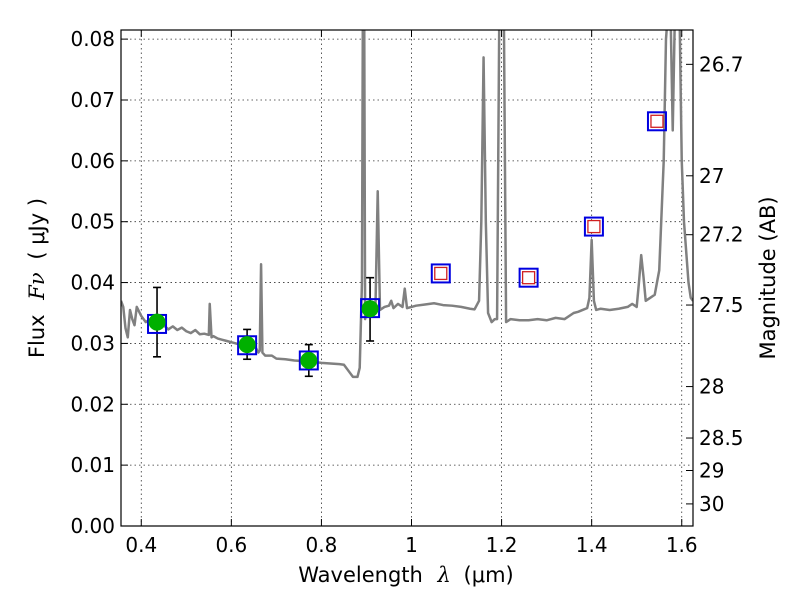 This screenshot has height=600, width=800. Describe the element at coordinates (92, 343) in the screenshot. I see `y-tick-label: 0.03` at that location.